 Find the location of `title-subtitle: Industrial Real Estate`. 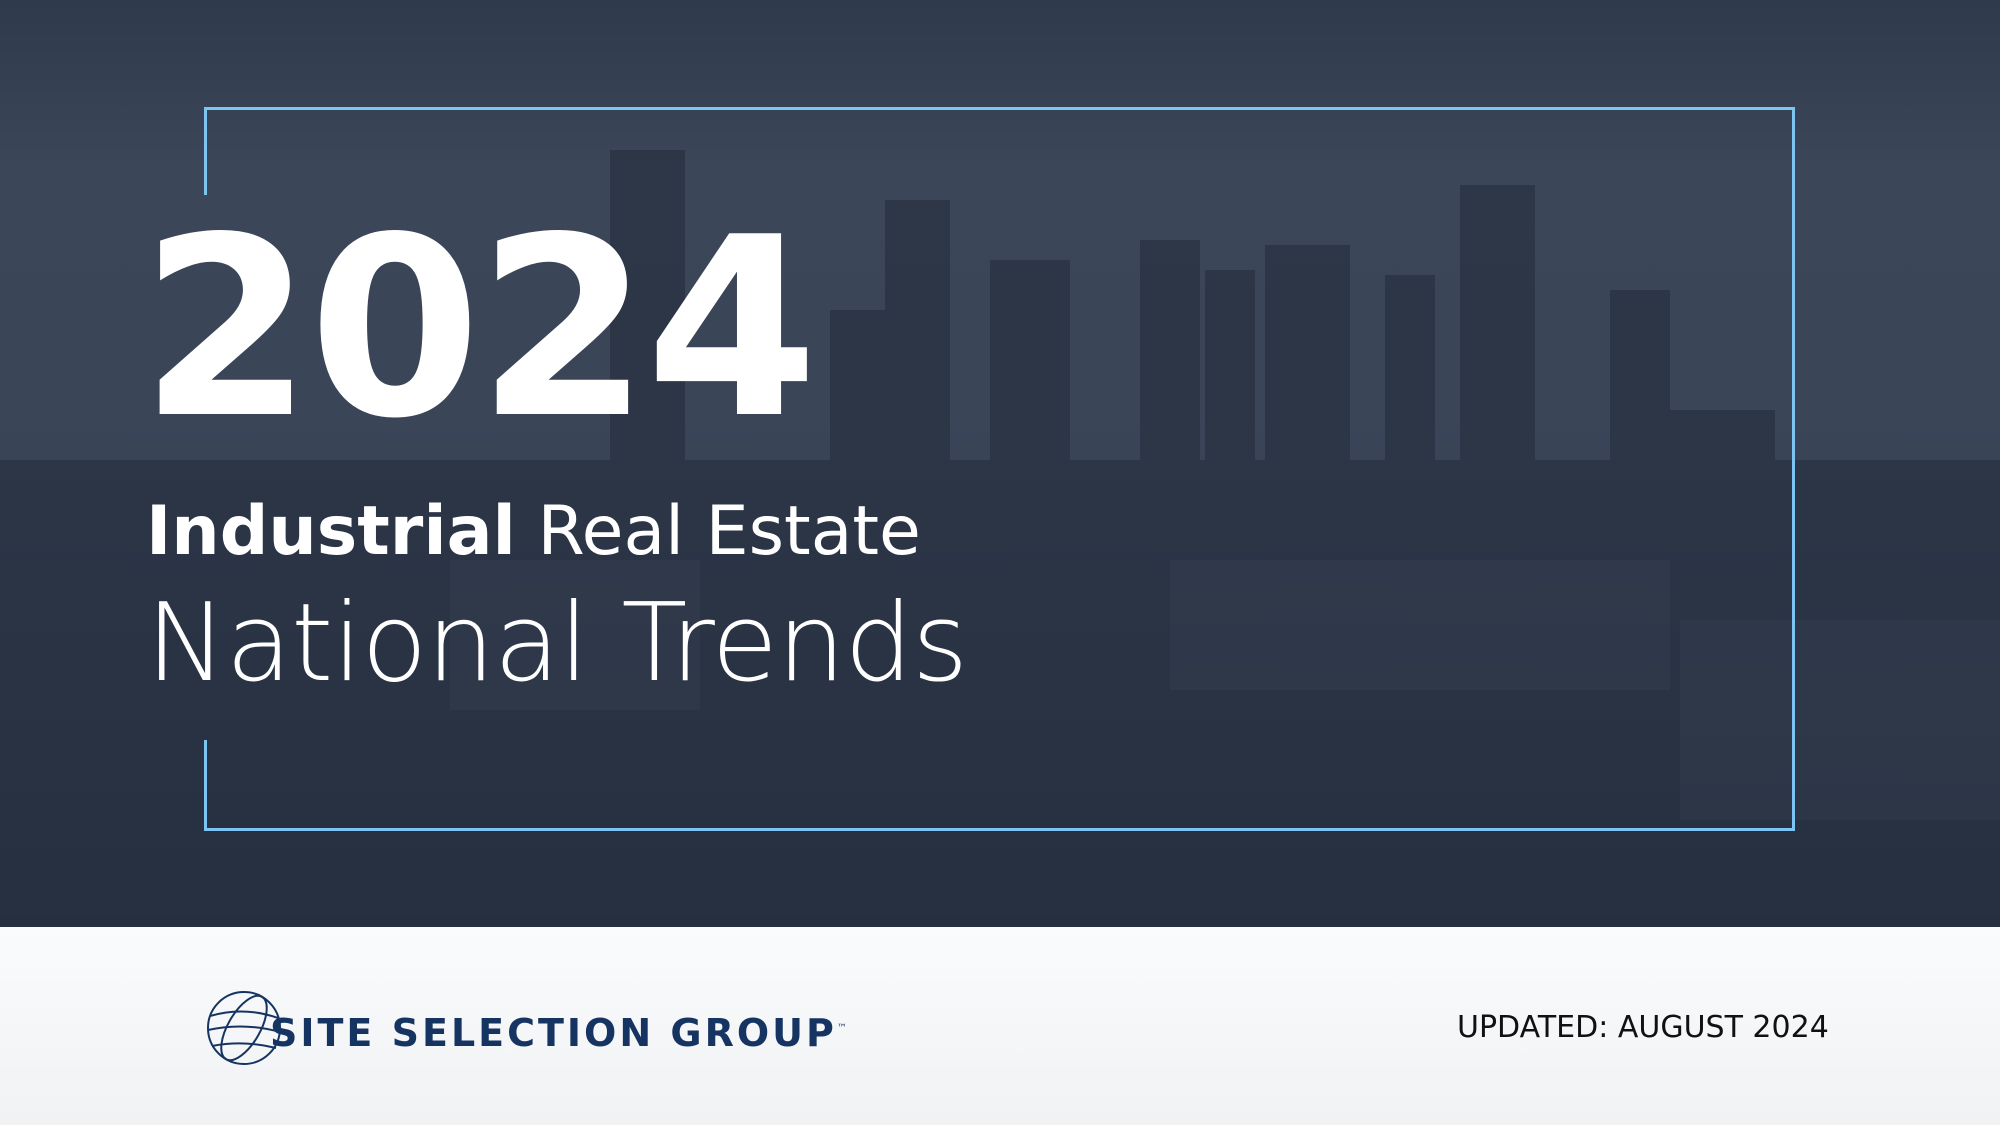

title-subtitle: Industrial Real Estate is located at coordinates (533, 532).